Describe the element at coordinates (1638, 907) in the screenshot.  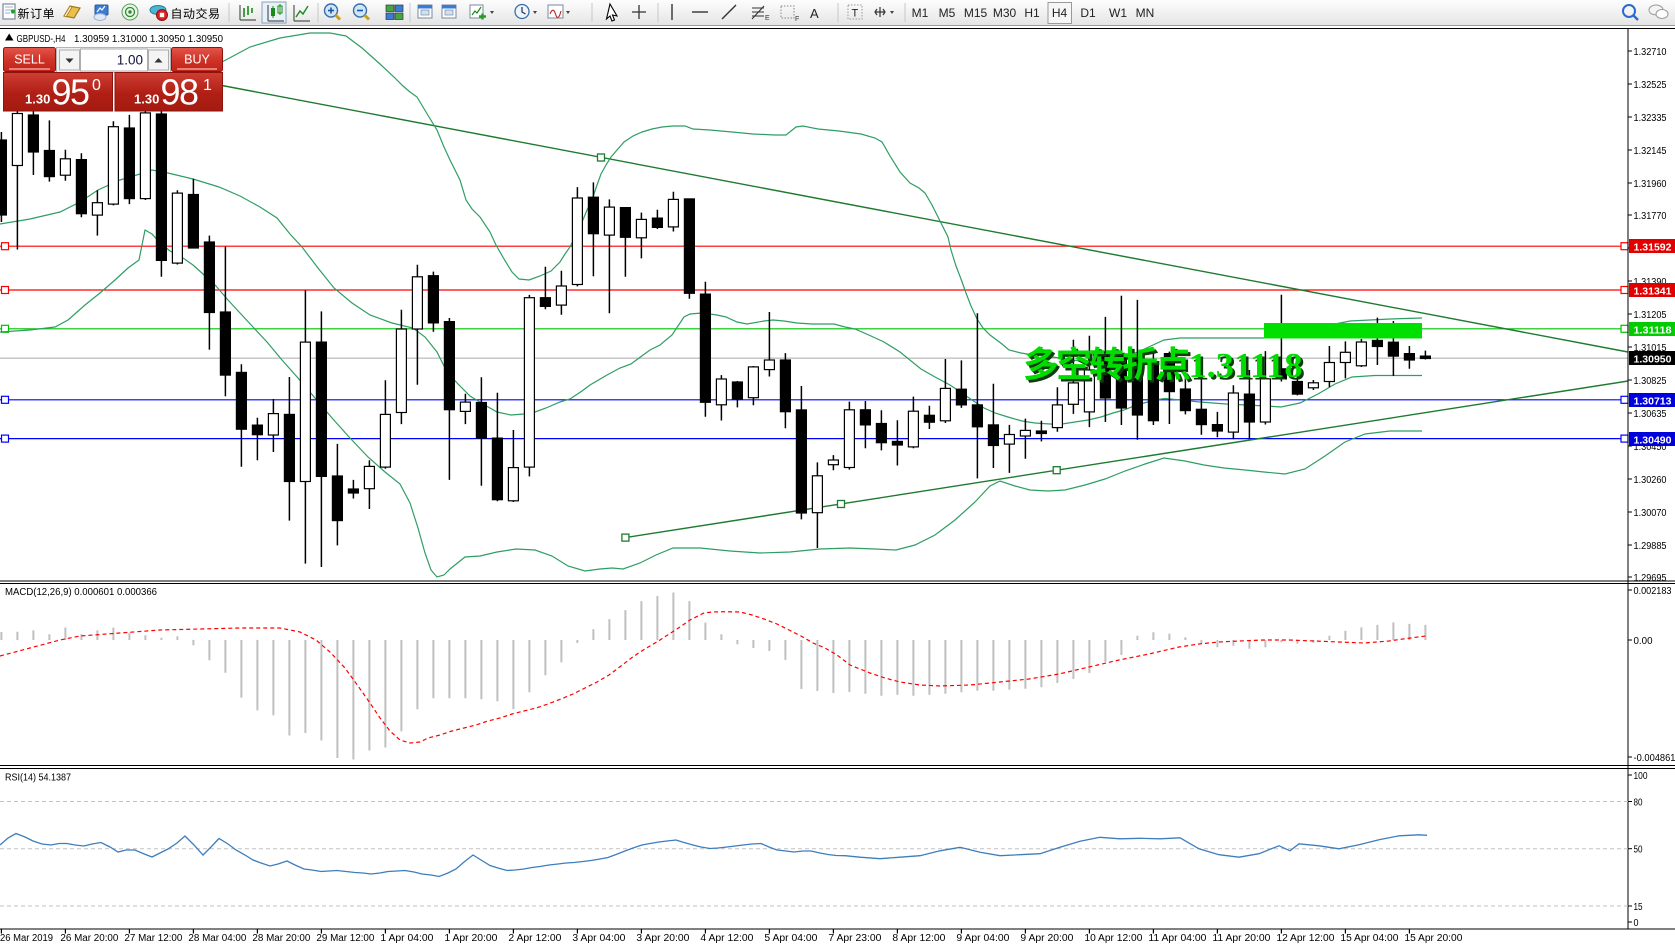
I see `svg-text: 15` at that location.